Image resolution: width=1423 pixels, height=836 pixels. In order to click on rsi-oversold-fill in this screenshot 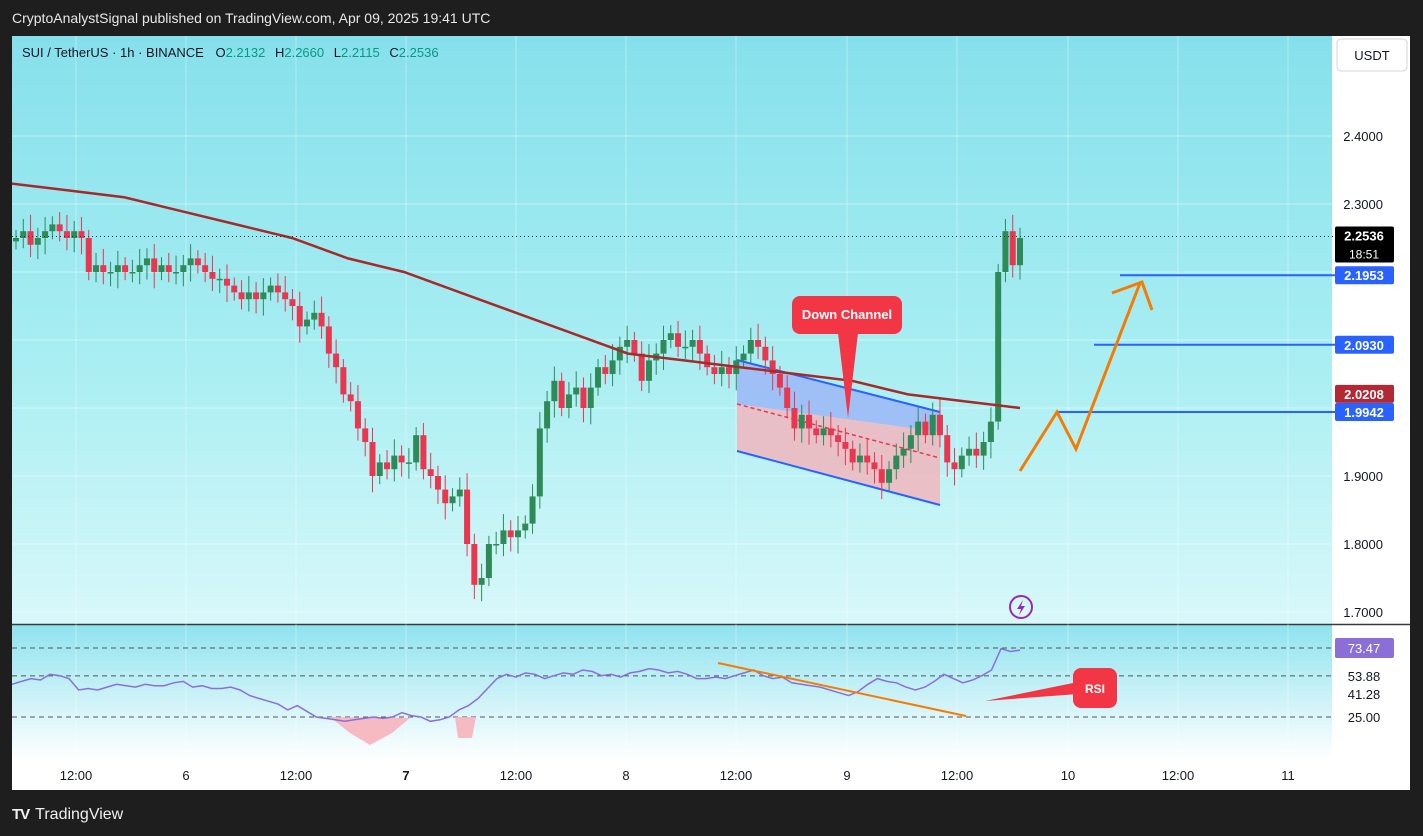, I will do `click(370, 731)`.